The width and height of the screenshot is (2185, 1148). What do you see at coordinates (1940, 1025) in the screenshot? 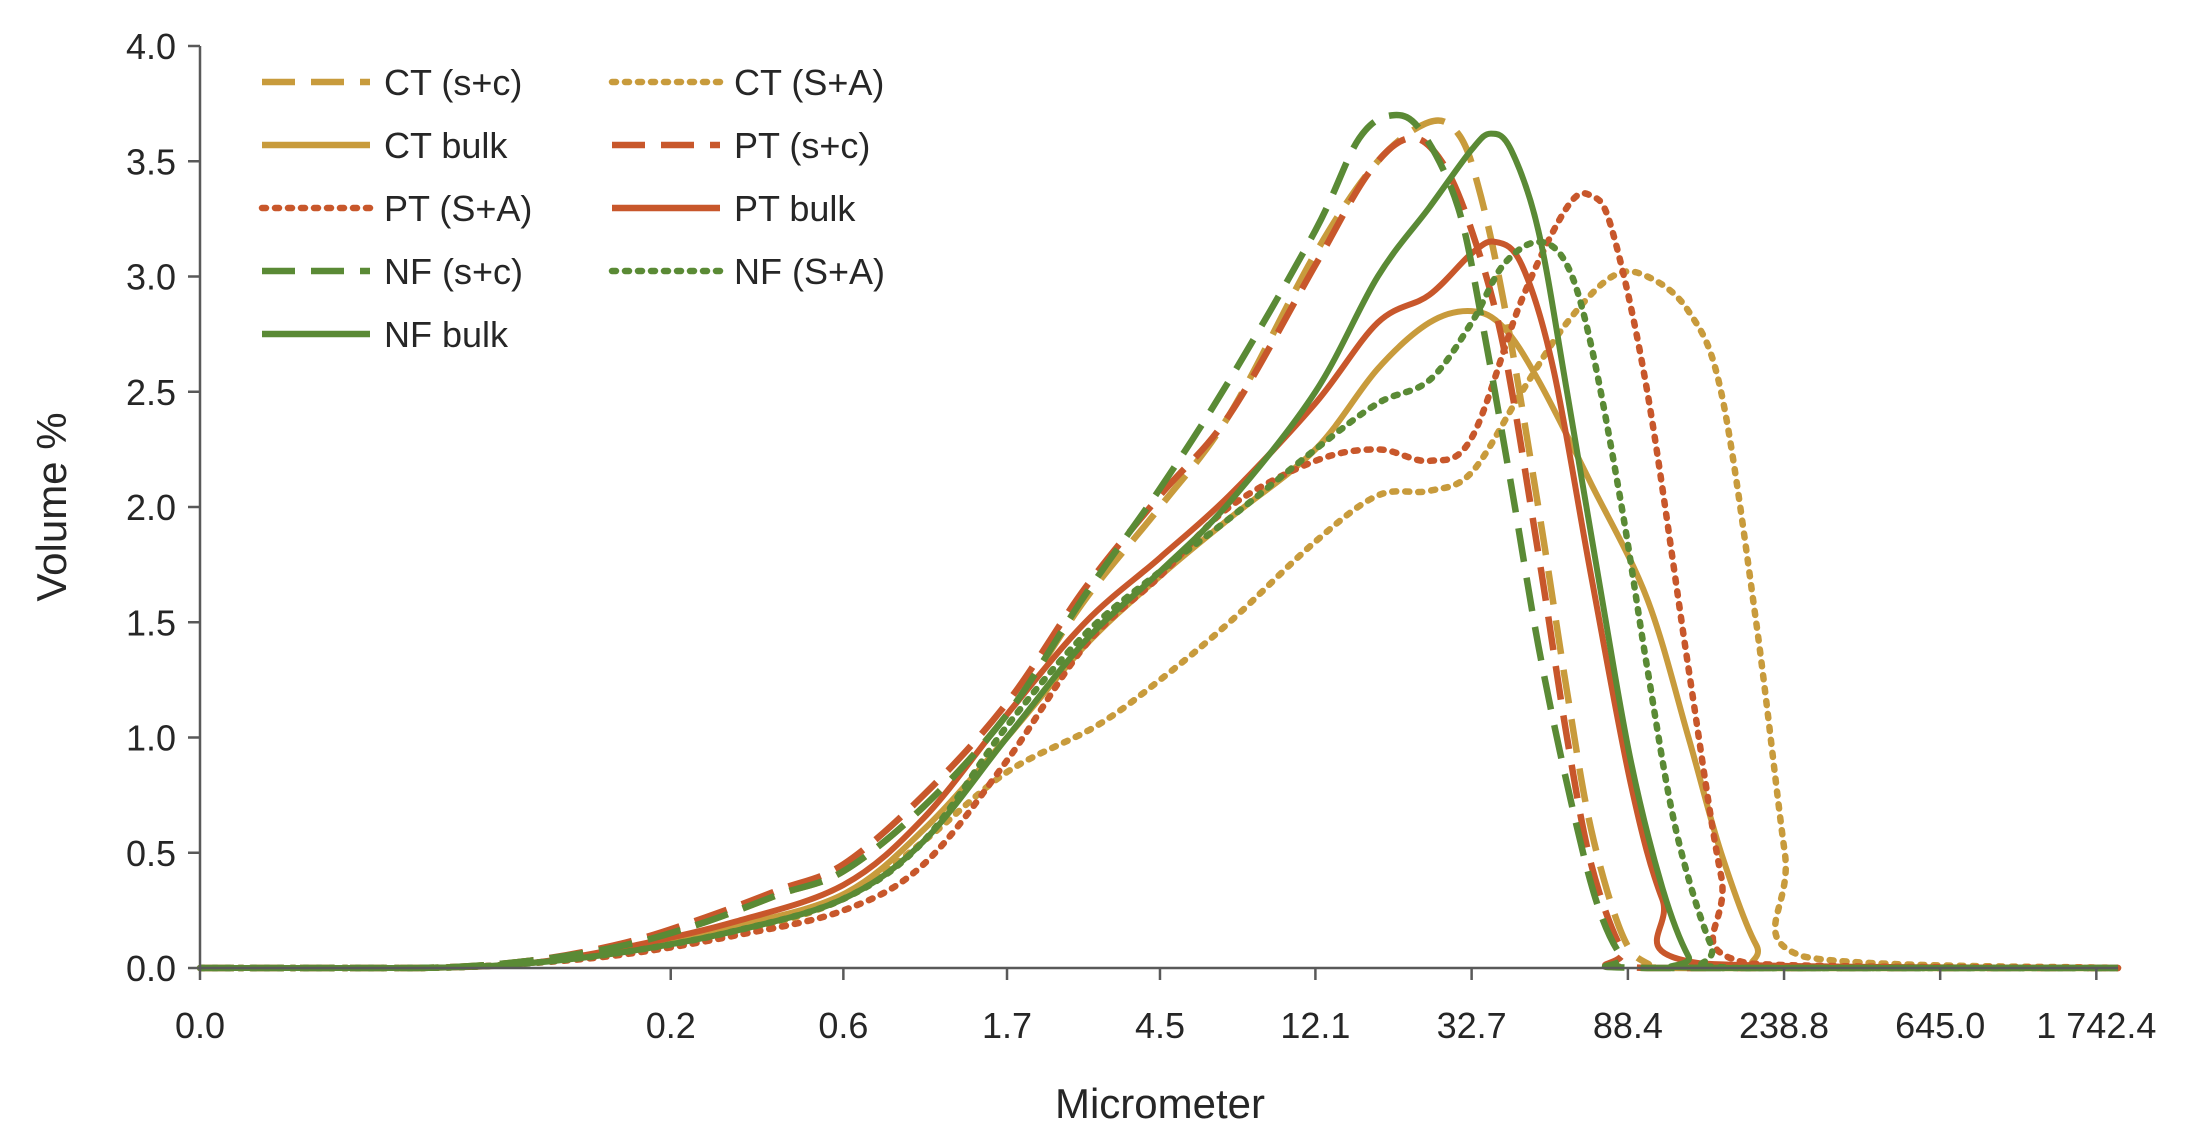
I see `x-tick-label: 645.0` at bounding box center [1940, 1025].